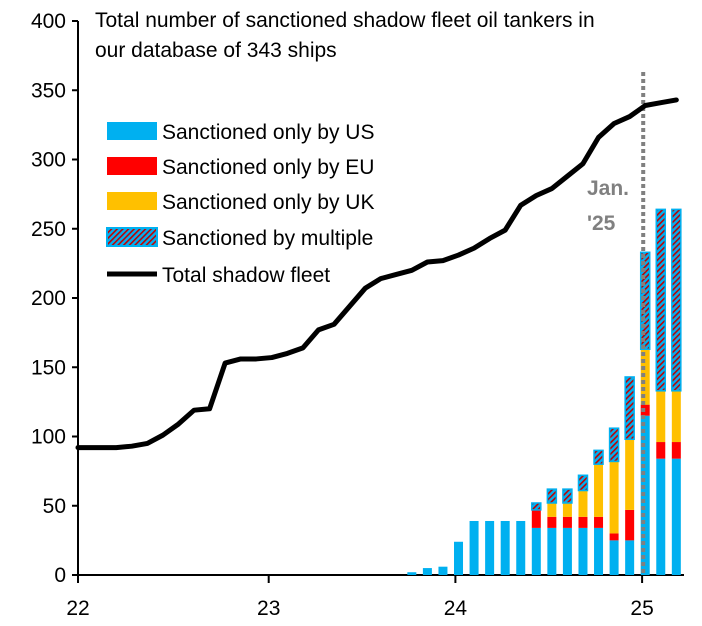  What do you see at coordinates (48, 437) in the screenshot?
I see `y-tick-label: 100` at bounding box center [48, 437].